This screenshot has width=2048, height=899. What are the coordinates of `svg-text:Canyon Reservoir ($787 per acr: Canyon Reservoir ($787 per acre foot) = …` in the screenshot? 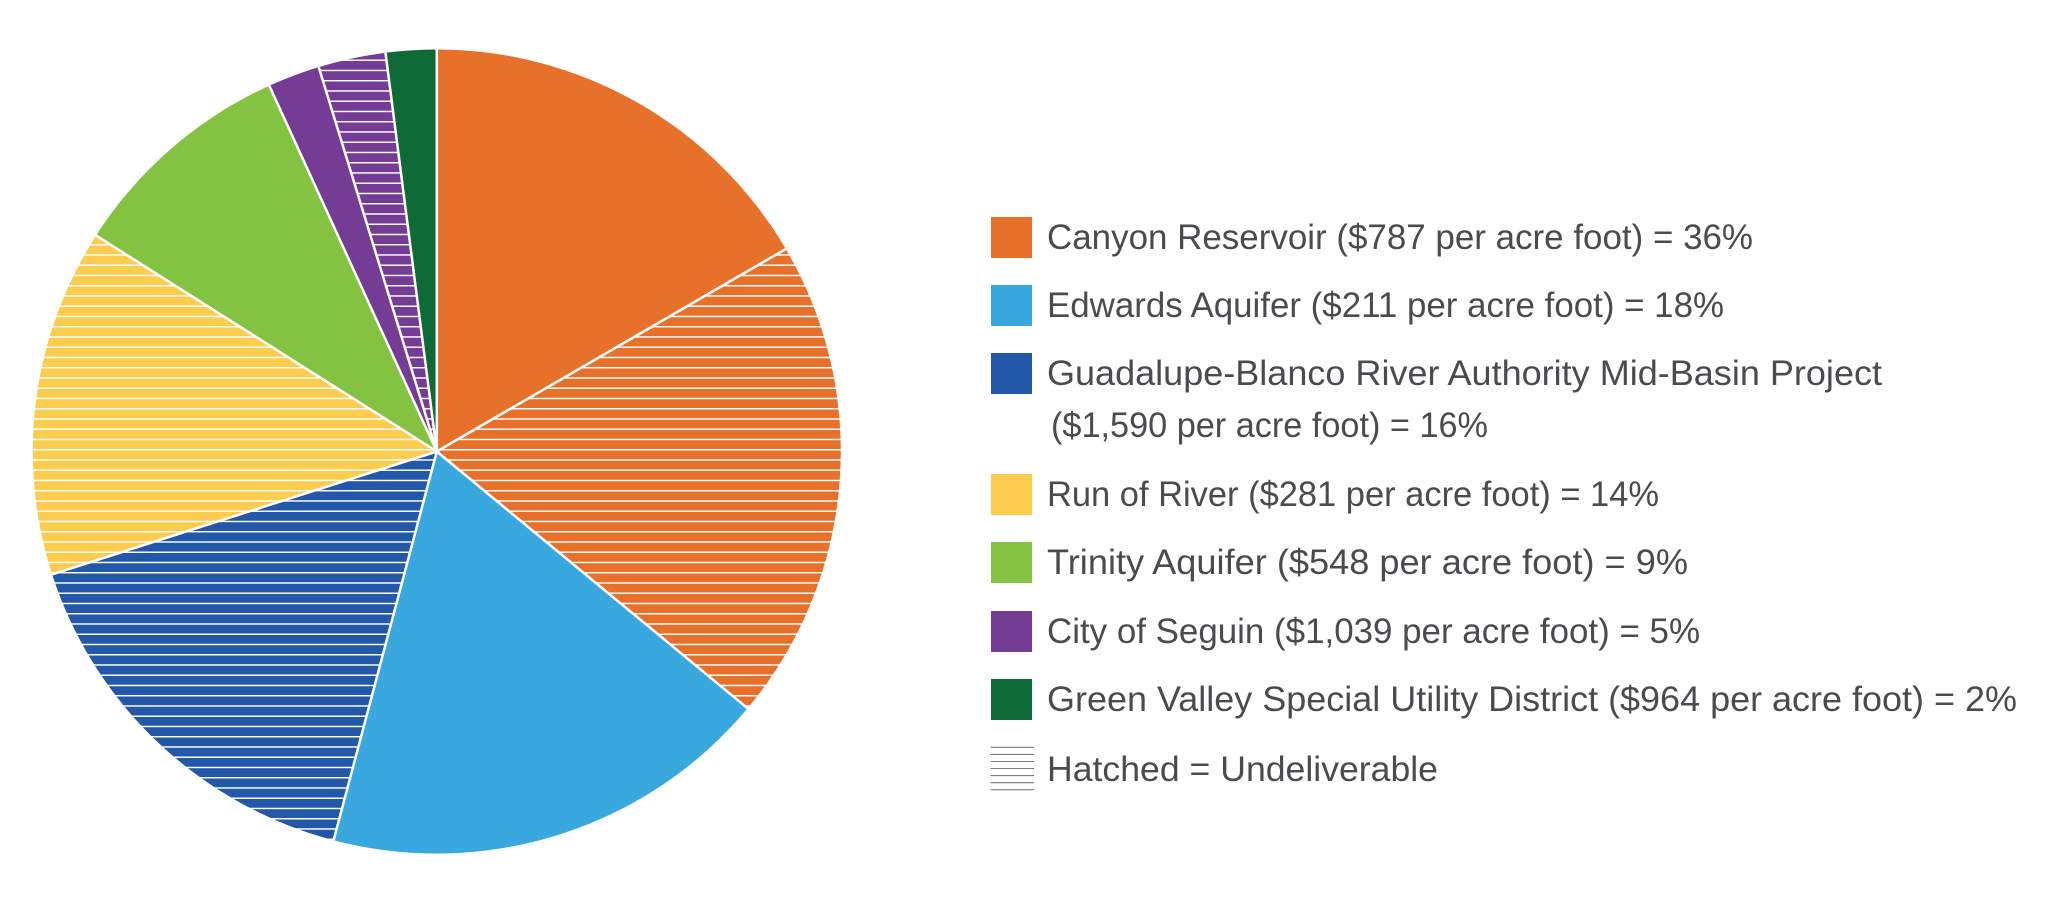 It's located at (1400, 237).